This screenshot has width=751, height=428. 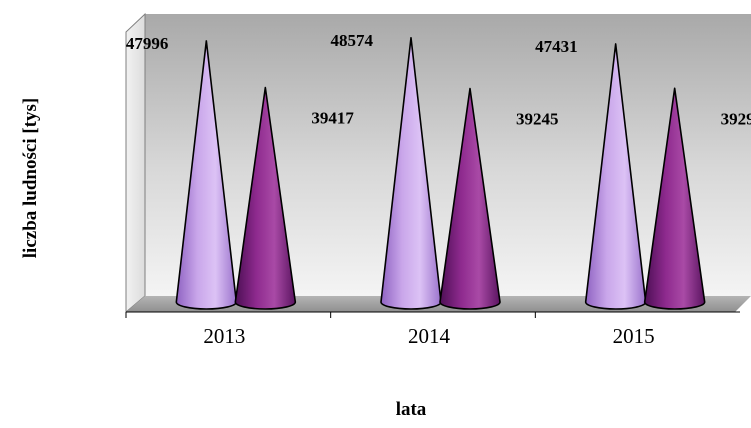 What do you see at coordinates (556, 46) in the screenshot?
I see `data-label: 47431` at bounding box center [556, 46].